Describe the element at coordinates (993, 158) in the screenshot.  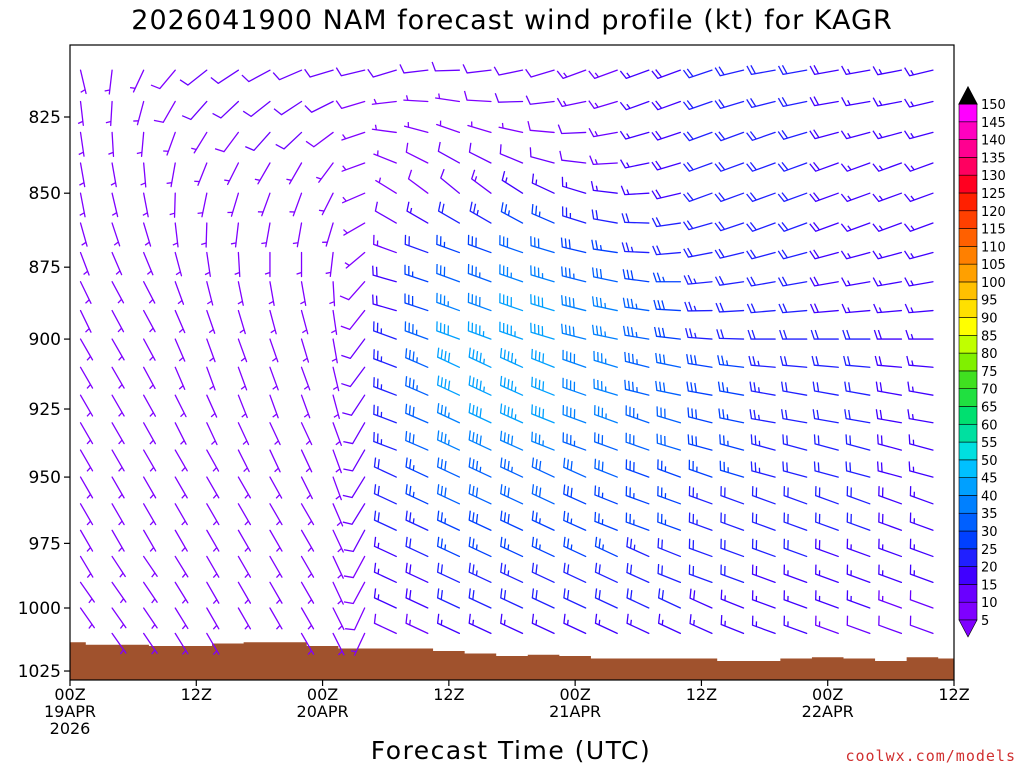
I see `colorbar-label: 135` at that location.